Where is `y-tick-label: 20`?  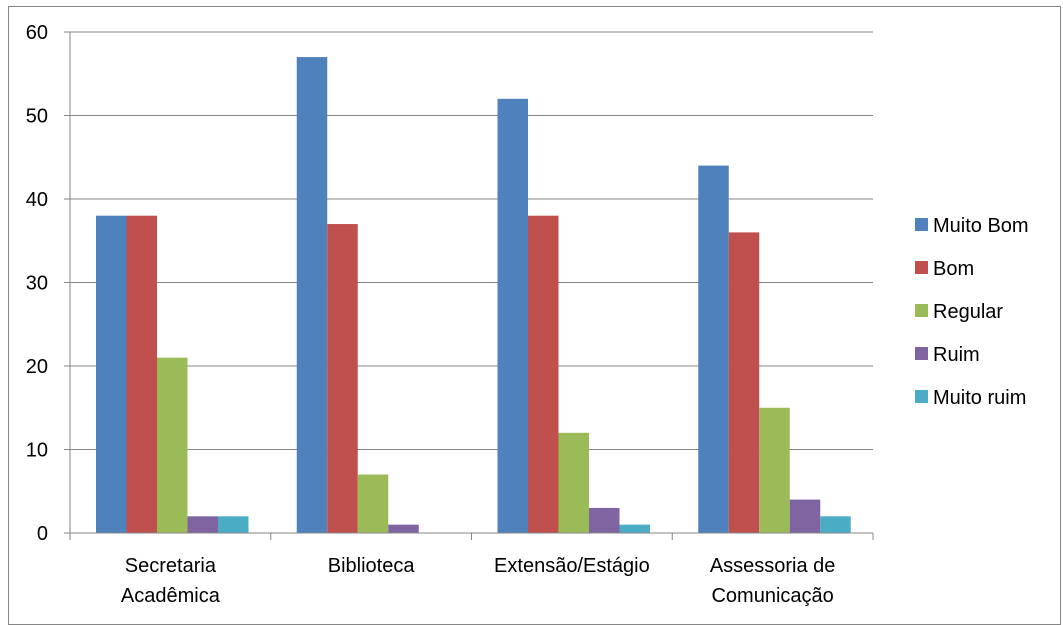
y-tick-label: 20 is located at coordinates (37, 367).